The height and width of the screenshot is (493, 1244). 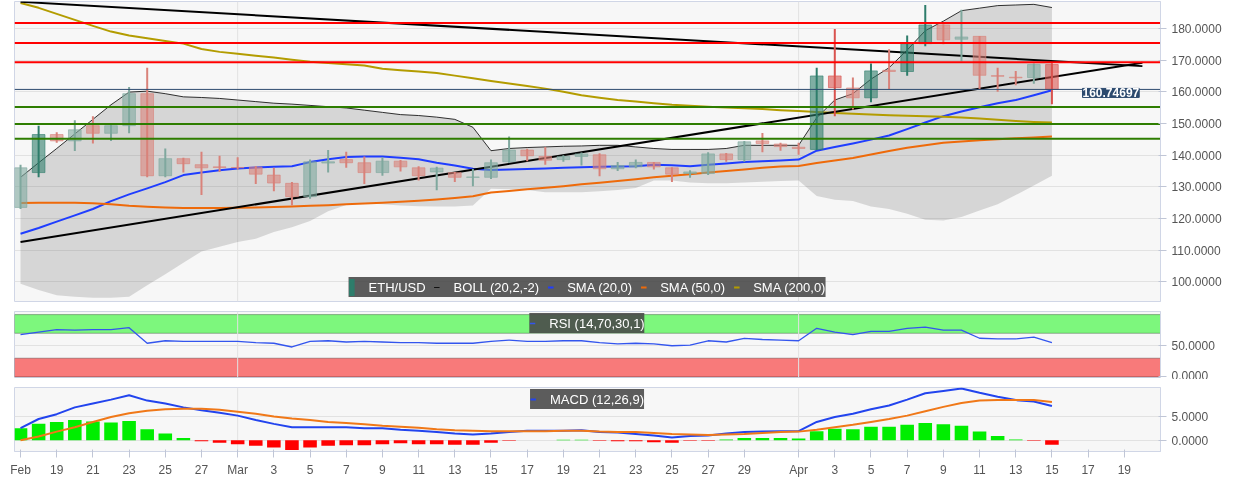 What do you see at coordinates (1196, 219) in the screenshot?
I see `y-tick-label: 120.0000` at bounding box center [1196, 219].